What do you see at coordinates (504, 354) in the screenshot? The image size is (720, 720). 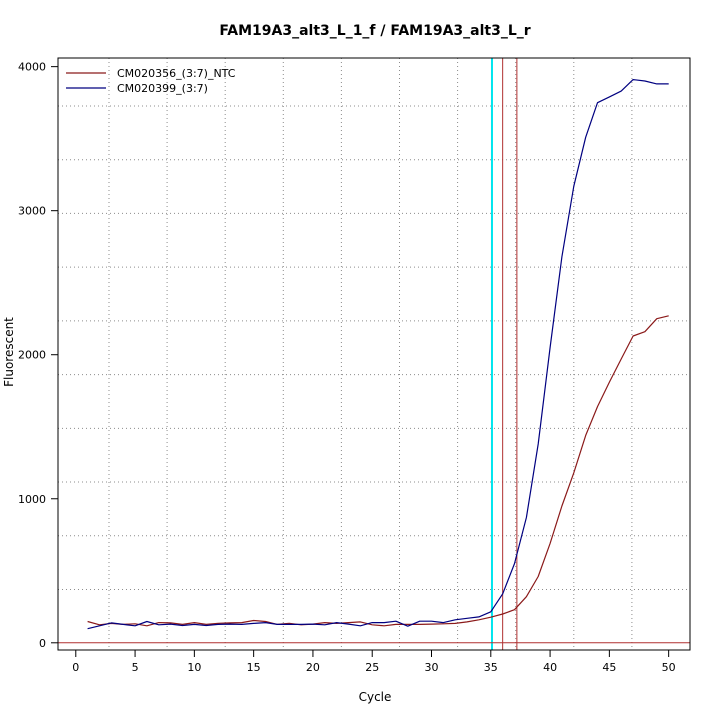 I see `vertical-markers` at bounding box center [504, 354].